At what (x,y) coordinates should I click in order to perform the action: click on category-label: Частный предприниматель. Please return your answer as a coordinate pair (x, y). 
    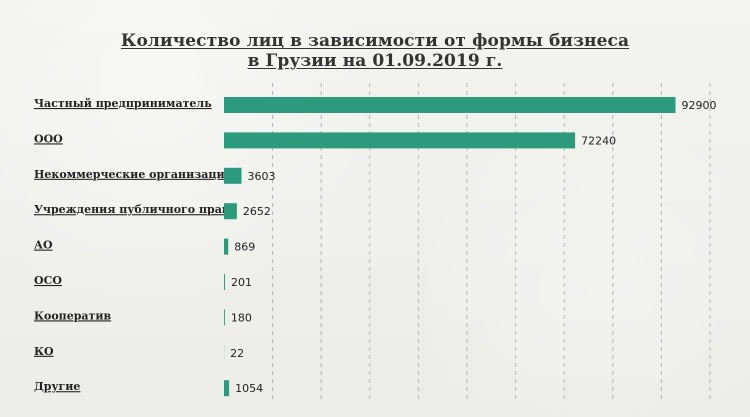
    Looking at the image, I should click on (123, 103).